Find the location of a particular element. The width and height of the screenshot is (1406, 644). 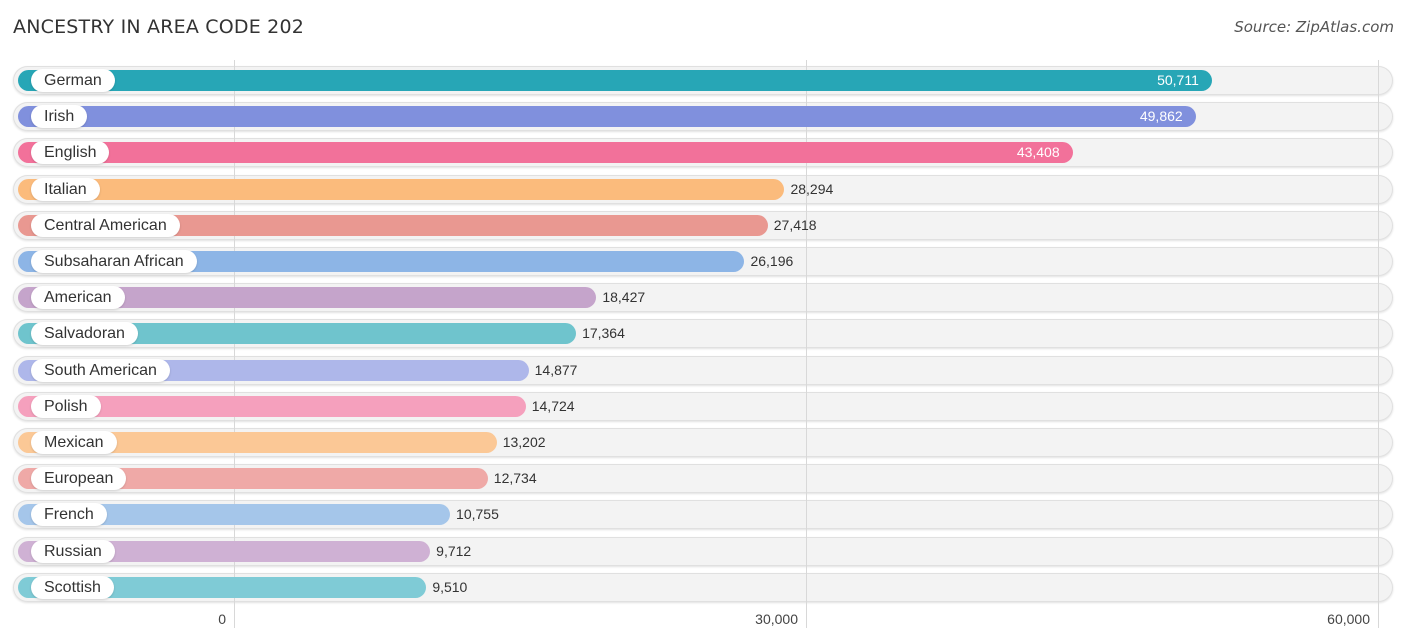

bar-french is located at coordinates (234, 515).